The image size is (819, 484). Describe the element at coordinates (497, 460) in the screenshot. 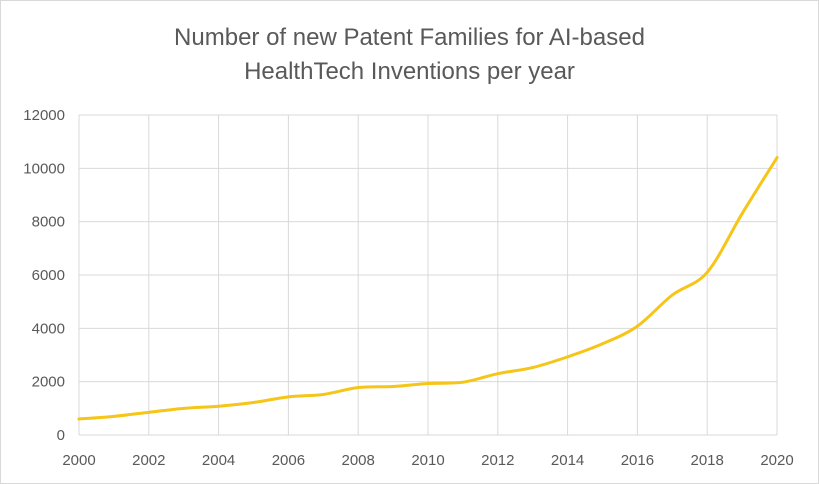

I see `x-tick-label: 2012` at that location.